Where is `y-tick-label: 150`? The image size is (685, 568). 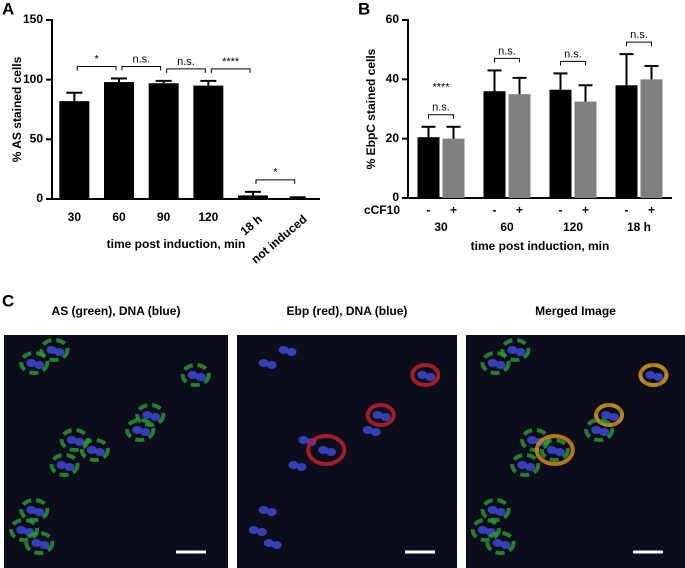
y-tick-label: 150 is located at coordinates (33, 19).